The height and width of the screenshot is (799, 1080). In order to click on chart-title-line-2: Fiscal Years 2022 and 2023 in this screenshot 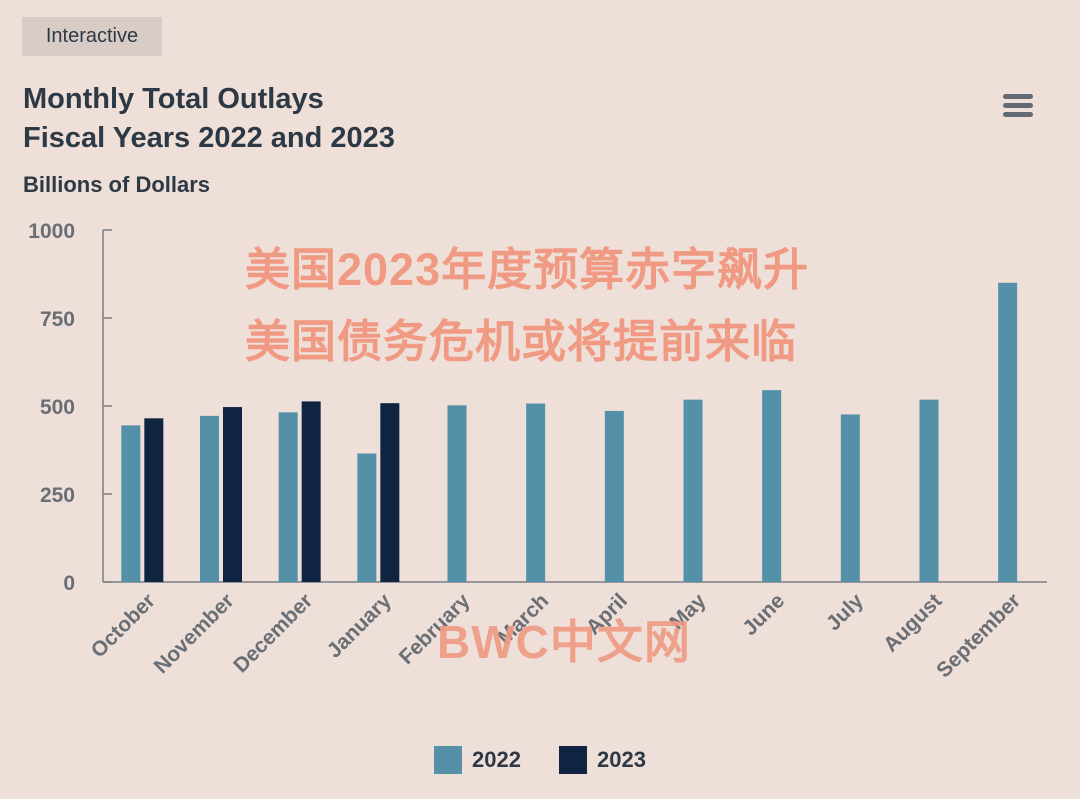, I will do `click(209, 138)`.